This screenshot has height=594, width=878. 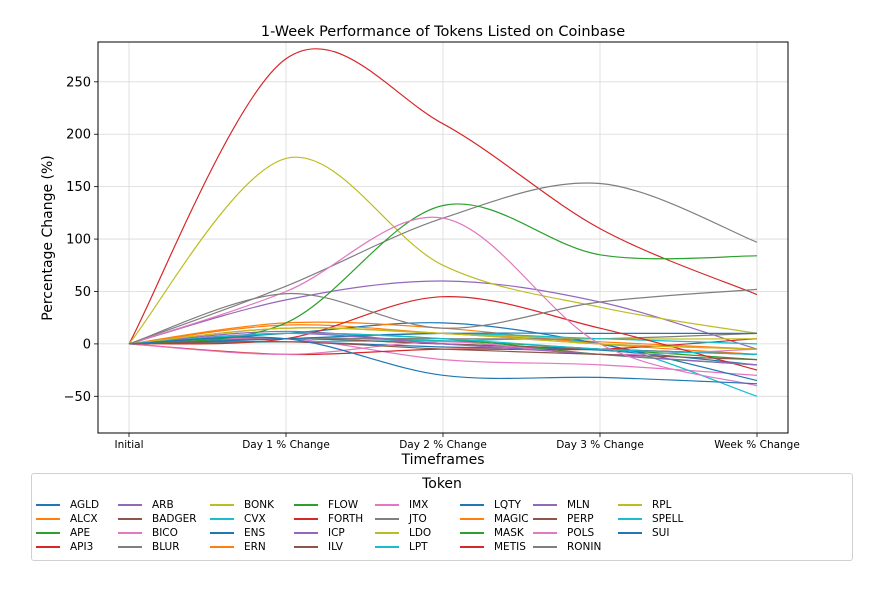 What do you see at coordinates (48, 237) in the screenshot?
I see `y-axis-label: Percentage Change (%)` at bounding box center [48, 237].